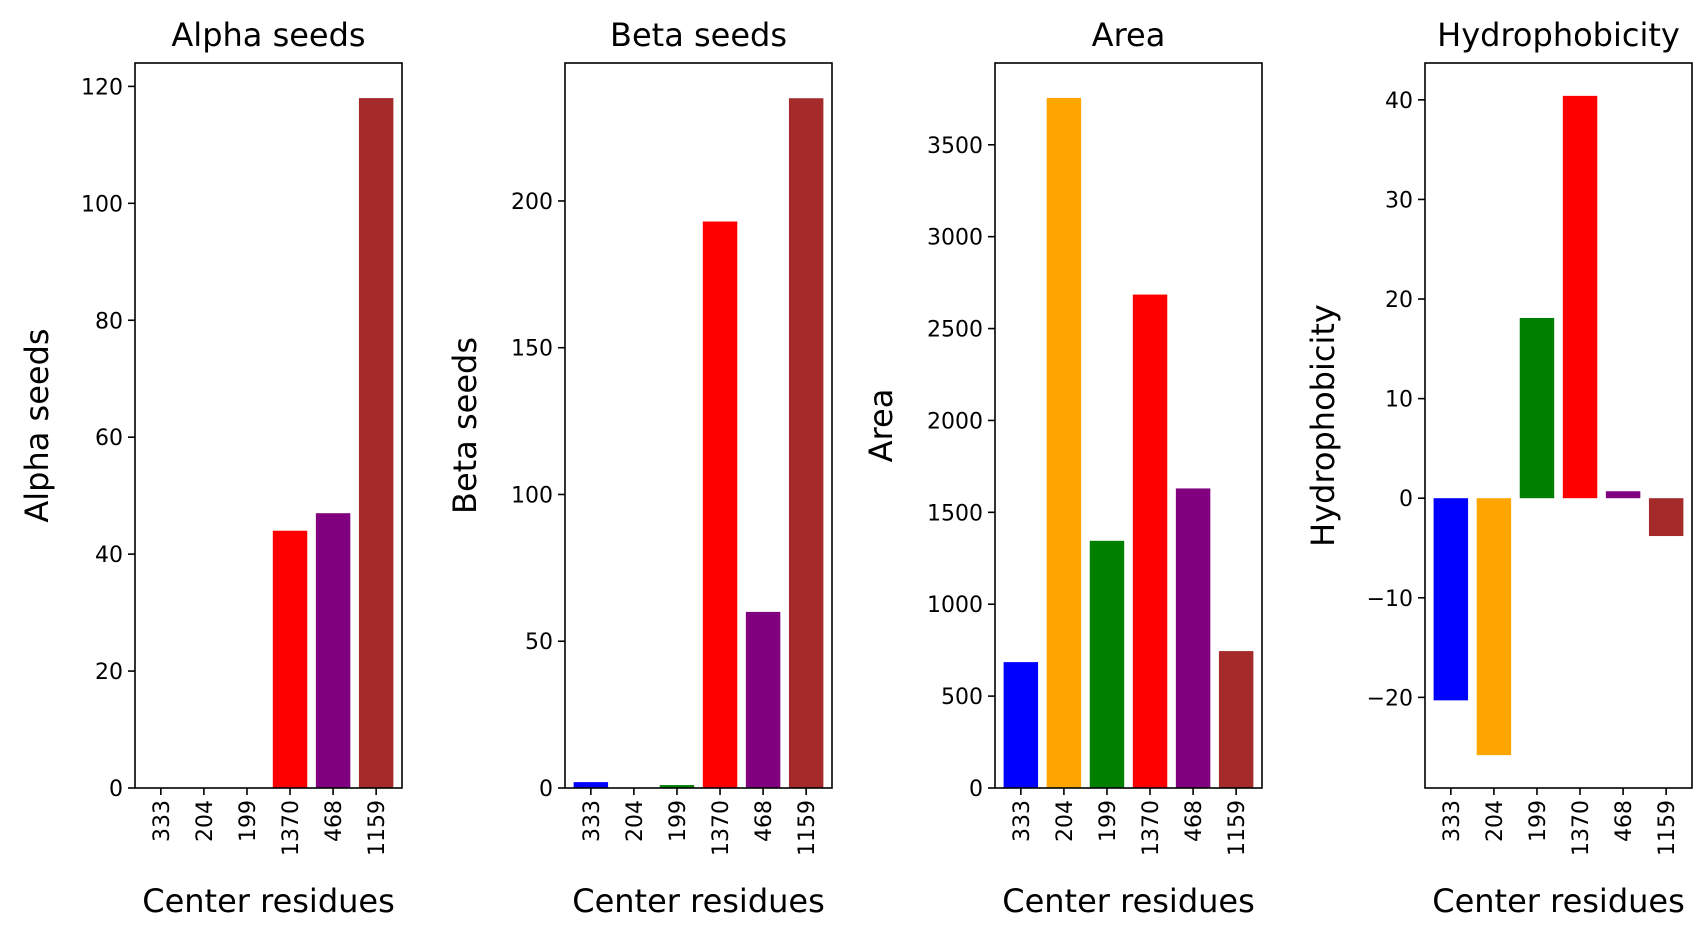 Image resolution: width=1706 pixels, height=937 pixels. I want to click on y-tick-label: 3000, so click(955, 238).